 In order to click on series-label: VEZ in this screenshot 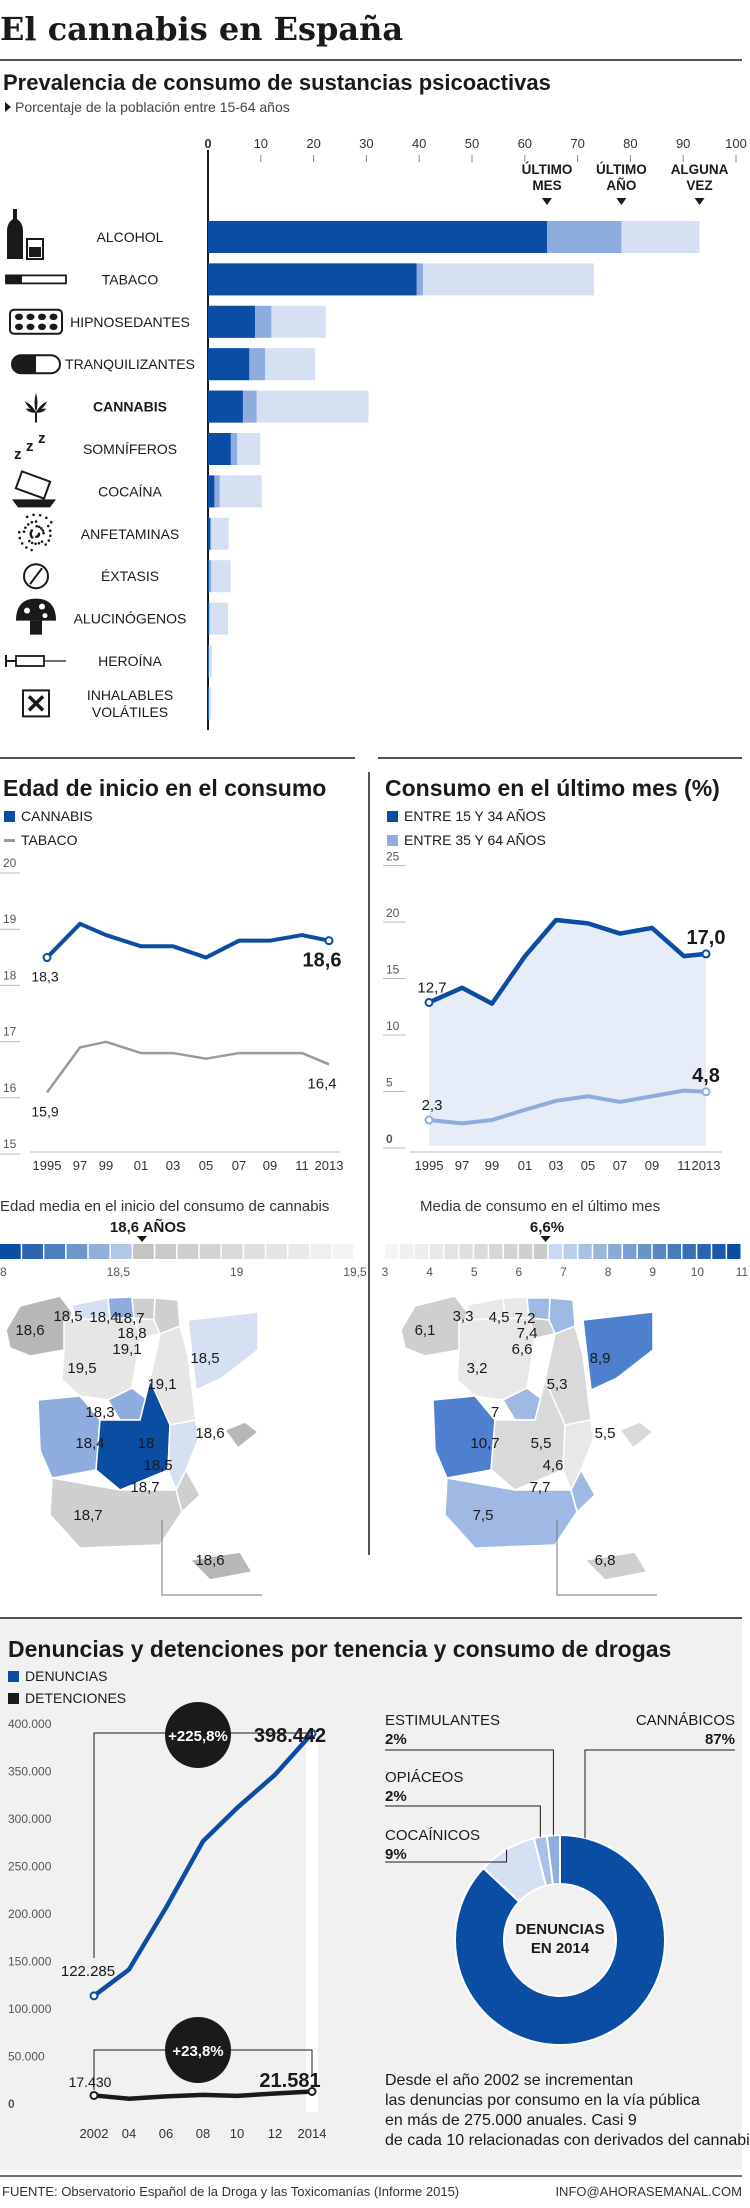, I will do `click(699, 185)`.